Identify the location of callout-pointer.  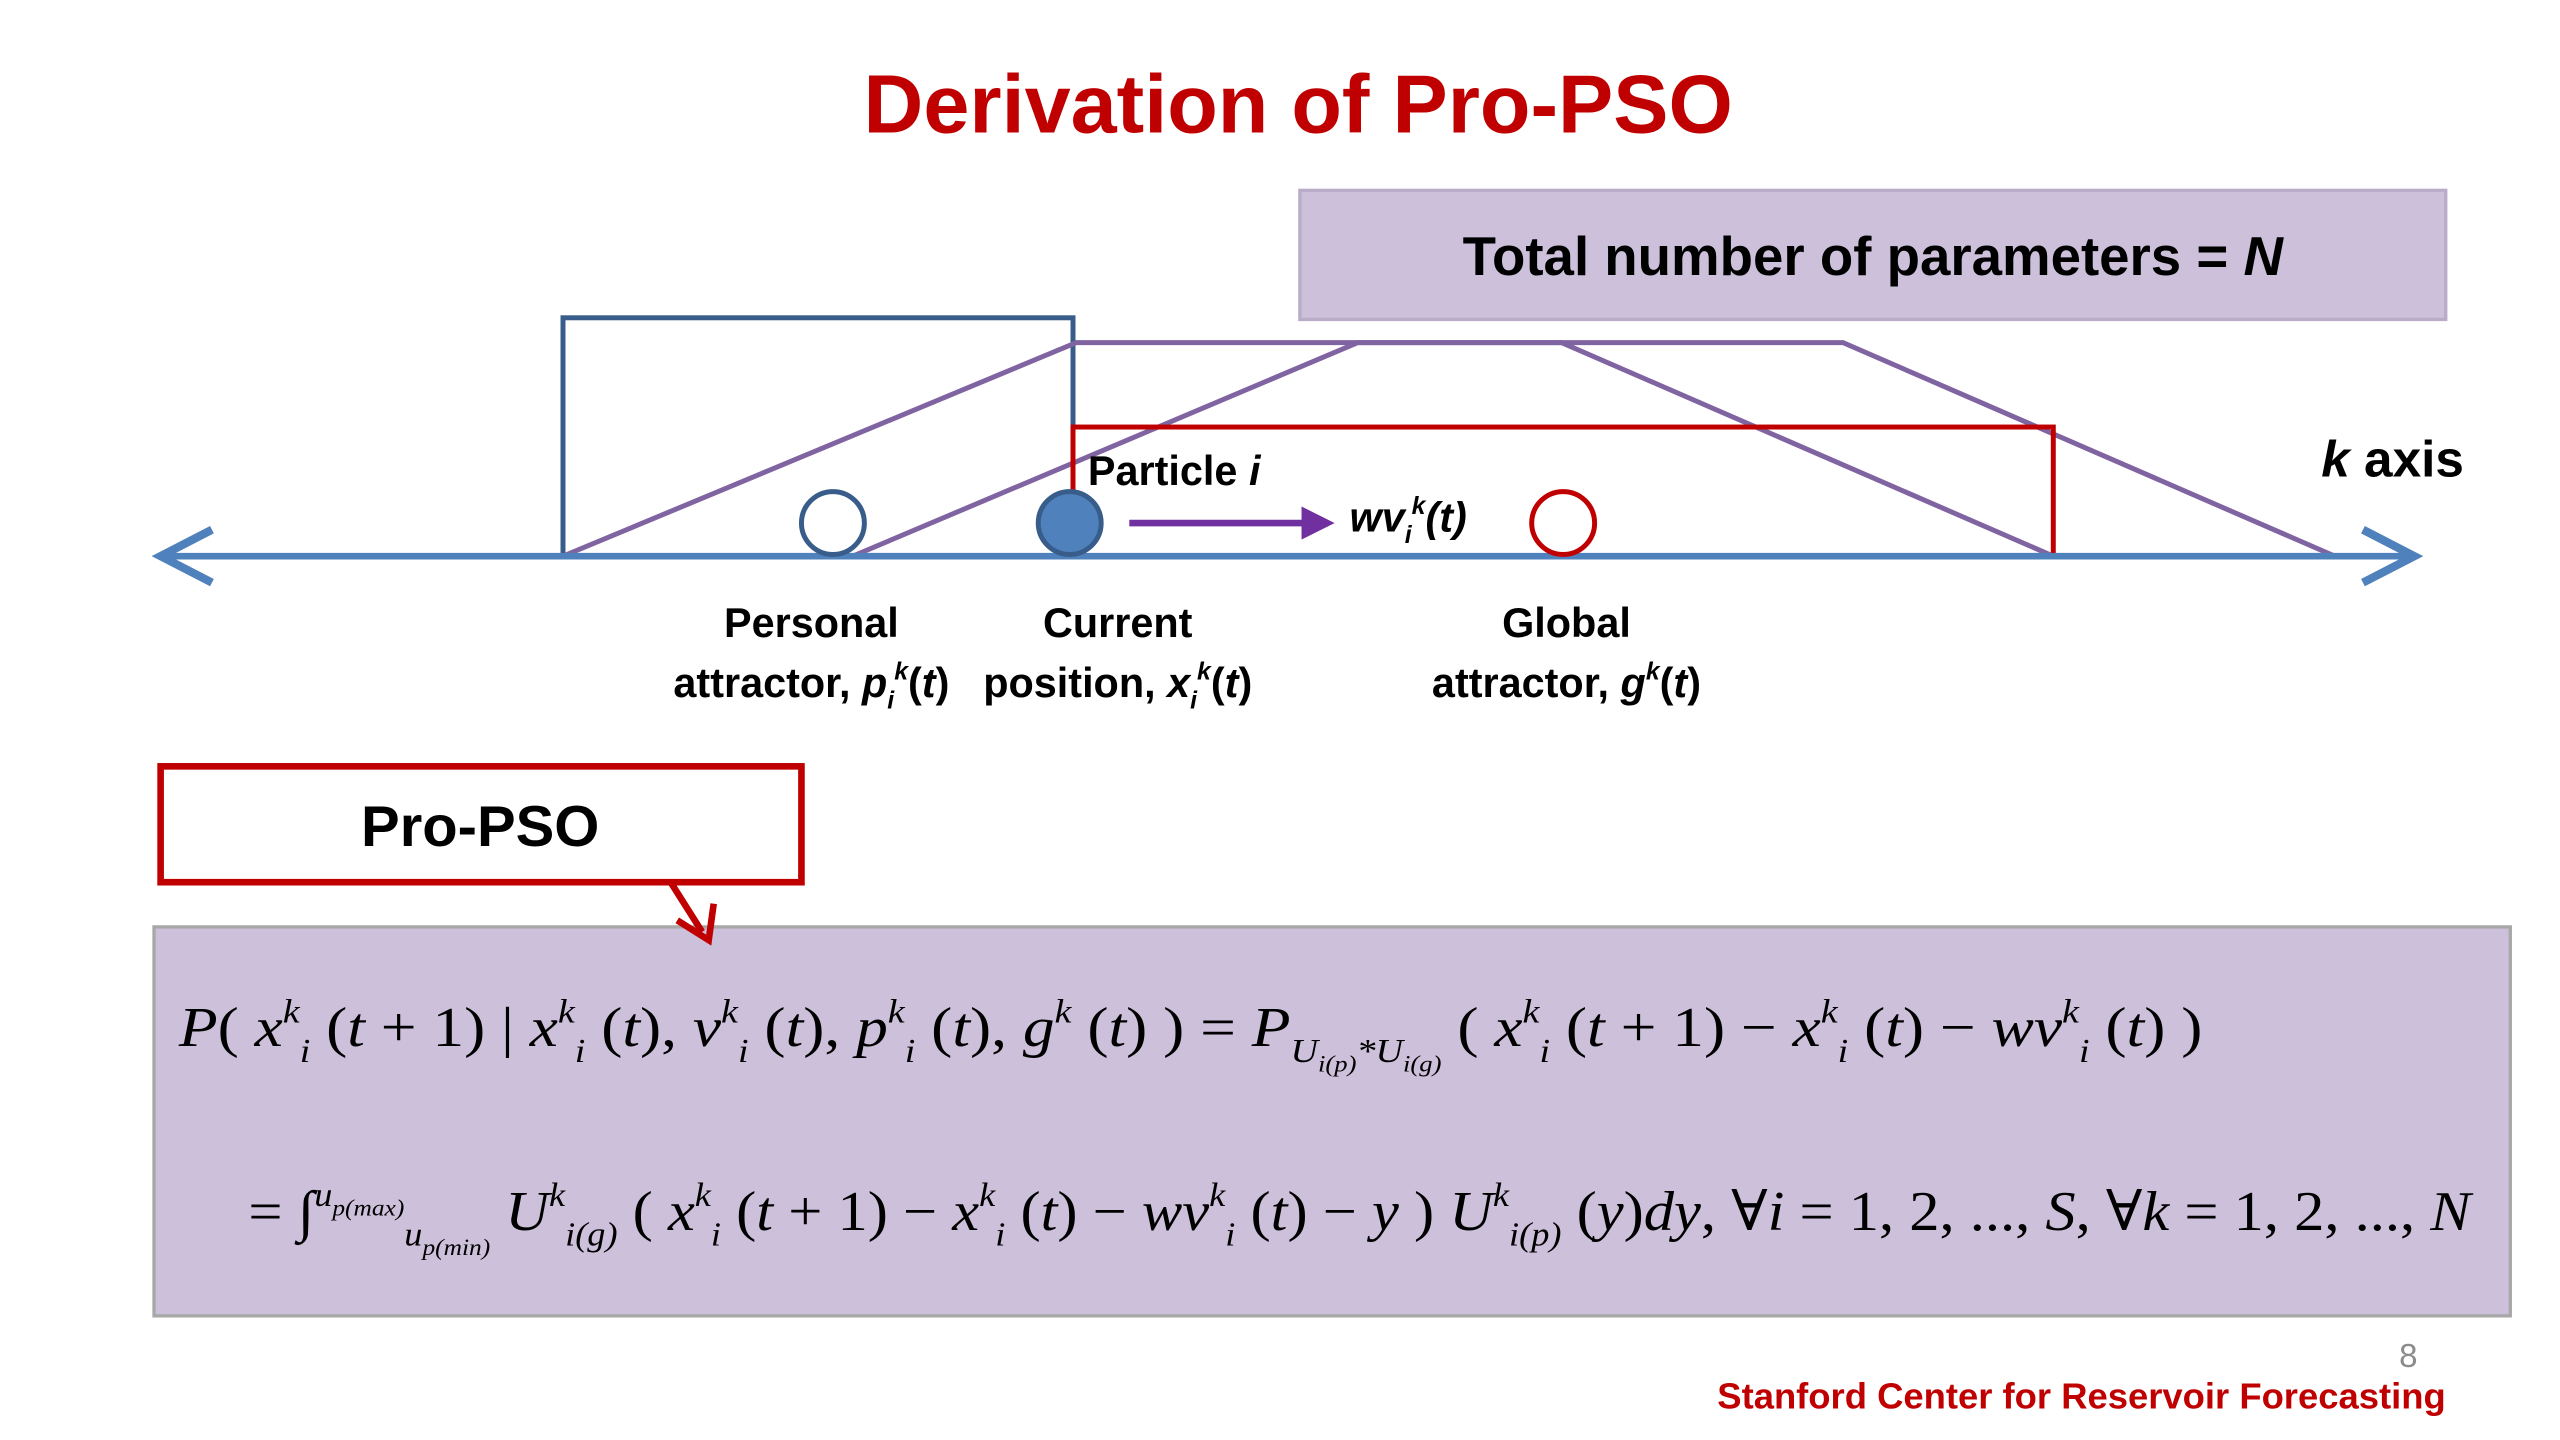
(686, 907).